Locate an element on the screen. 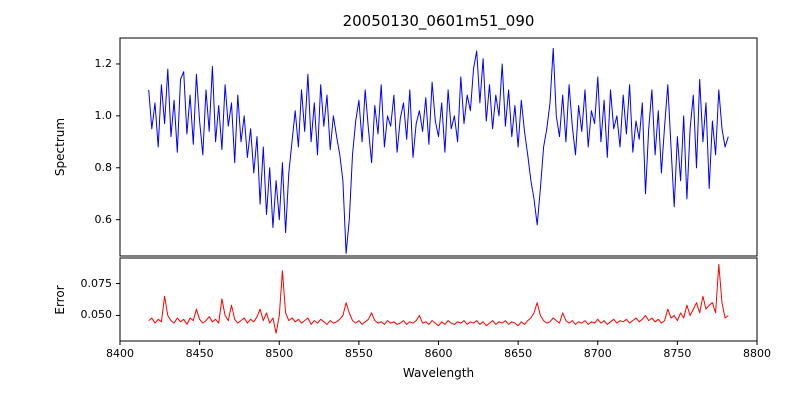  x-tick-label: 8450 is located at coordinates (199, 353).